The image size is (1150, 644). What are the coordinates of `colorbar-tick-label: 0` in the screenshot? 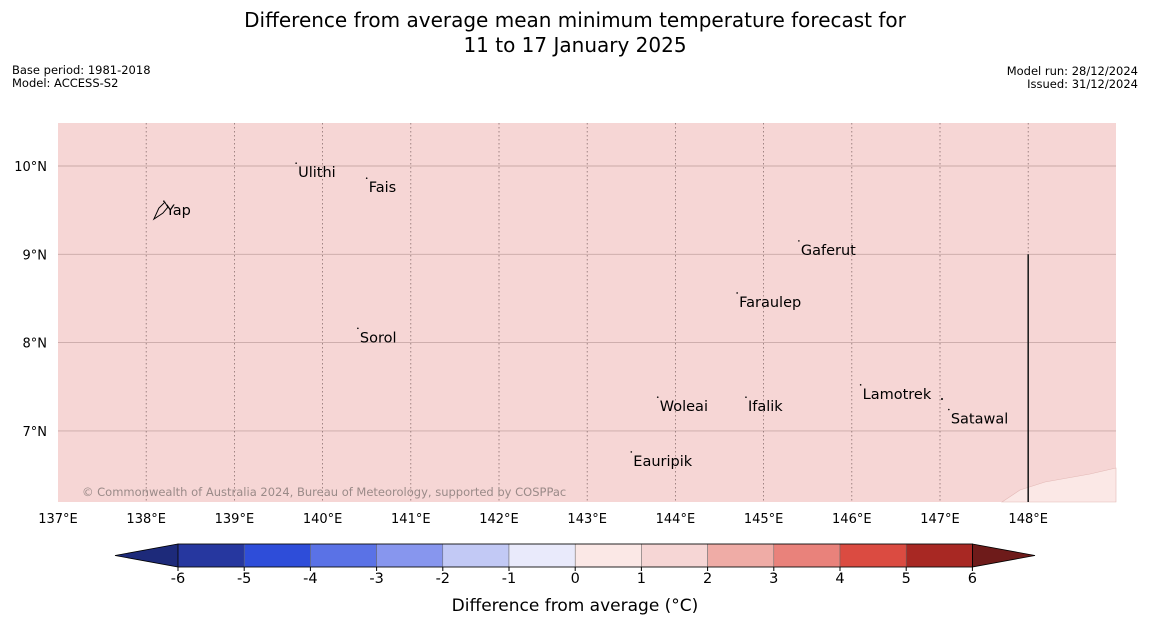 It's located at (575, 579).